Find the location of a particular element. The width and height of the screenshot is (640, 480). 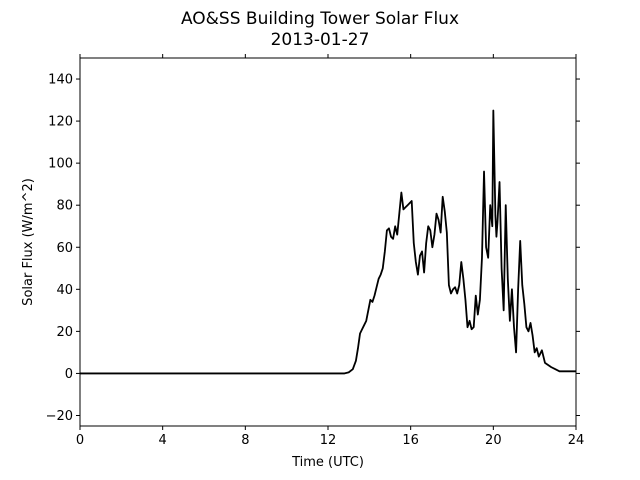

x-tick-label: 0 is located at coordinates (80, 440).